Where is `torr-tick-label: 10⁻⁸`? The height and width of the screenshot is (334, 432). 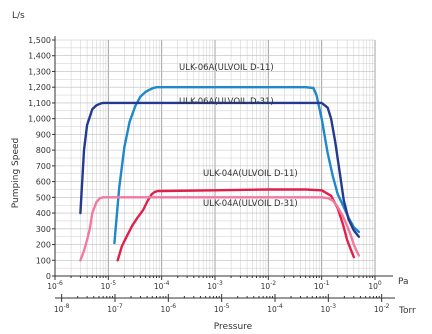 torr-tick-label: 10⁻⁸ is located at coordinates (62, 308).